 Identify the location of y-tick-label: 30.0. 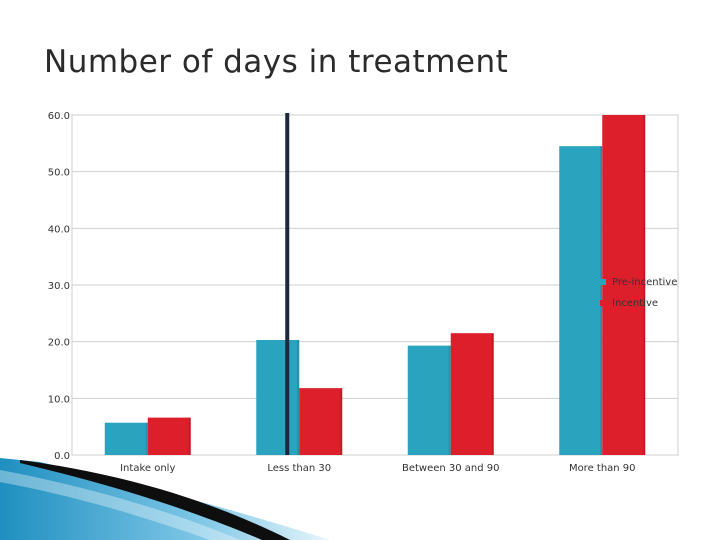
(59, 286).